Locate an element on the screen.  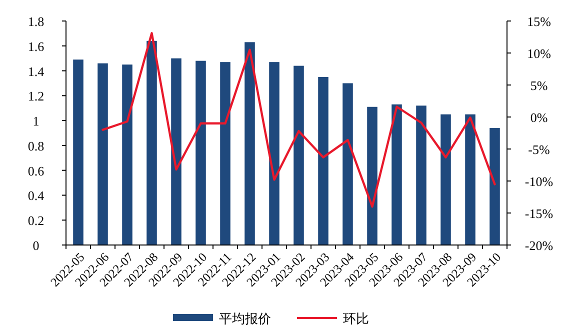
y-tick-label: 1.2 is located at coordinates (36, 96).